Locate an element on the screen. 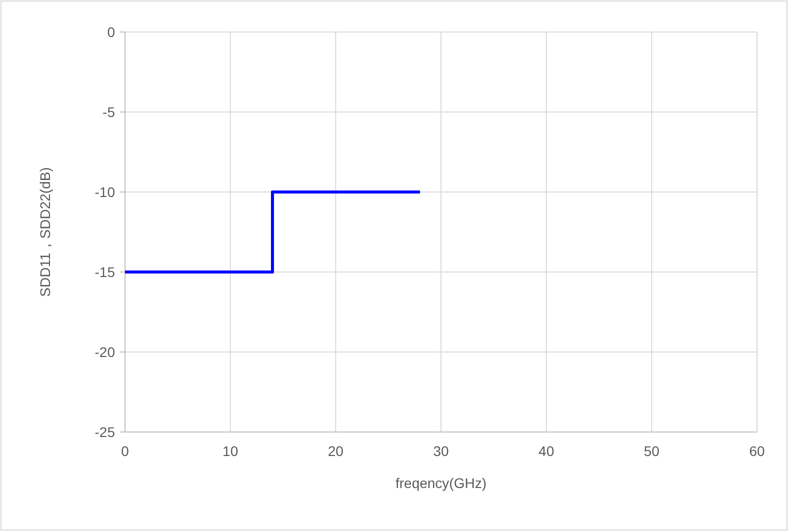 This screenshot has height=531, width=788. y-axis-title: SDD11，SDD22(dB) is located at coordinates (45, 232).